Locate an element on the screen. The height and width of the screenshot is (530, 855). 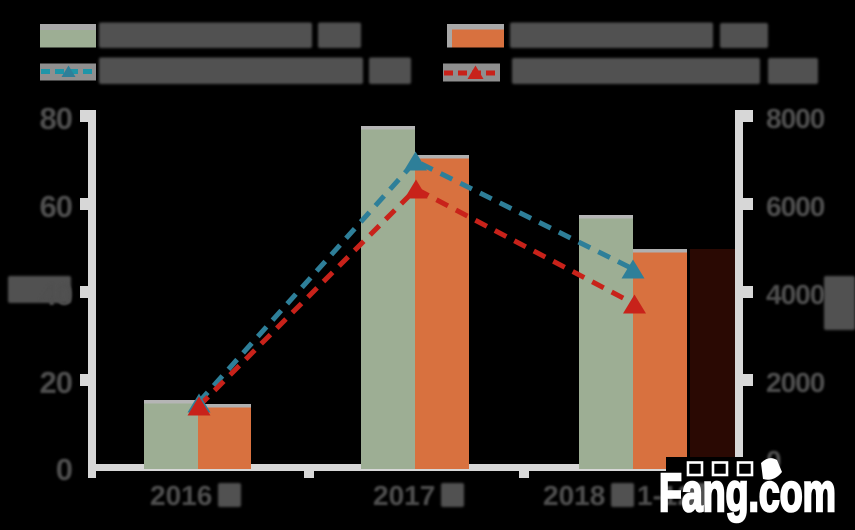
svg-text: 2000 is located at coordinates (795, 382).